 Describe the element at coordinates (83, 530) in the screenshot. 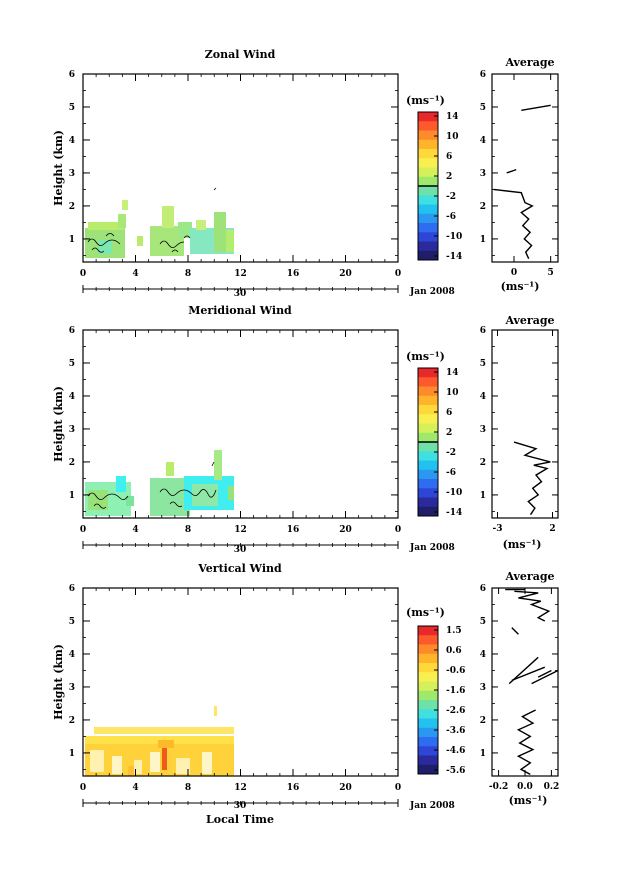

I see `x-tick-label: 0` at that location.